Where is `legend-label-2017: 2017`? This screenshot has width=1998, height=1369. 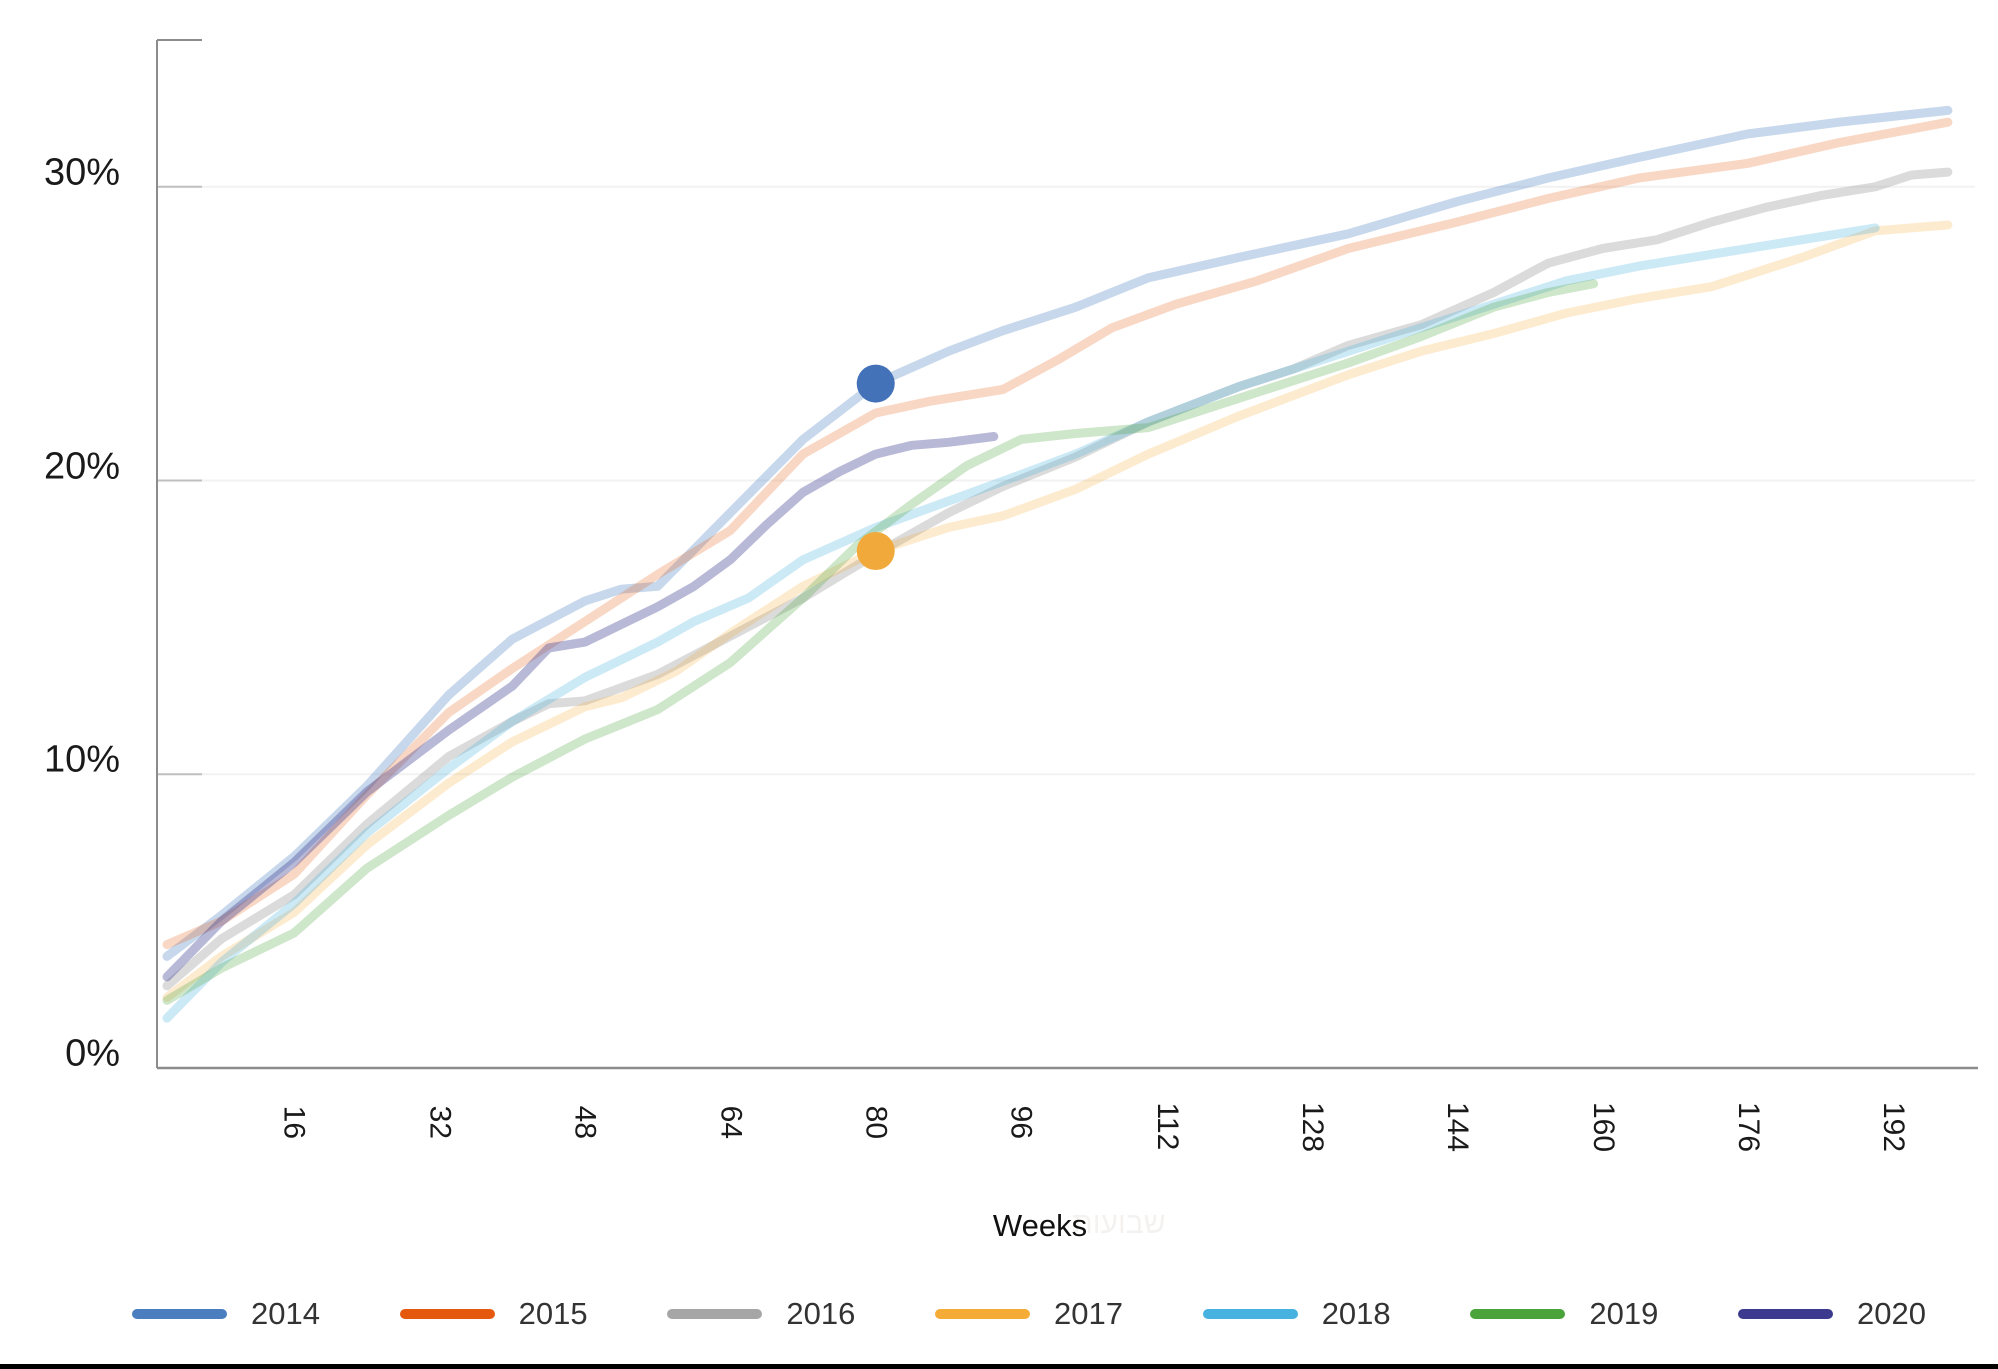 legend-label-2017: 2017 is located at coordinates (1088, 1313).